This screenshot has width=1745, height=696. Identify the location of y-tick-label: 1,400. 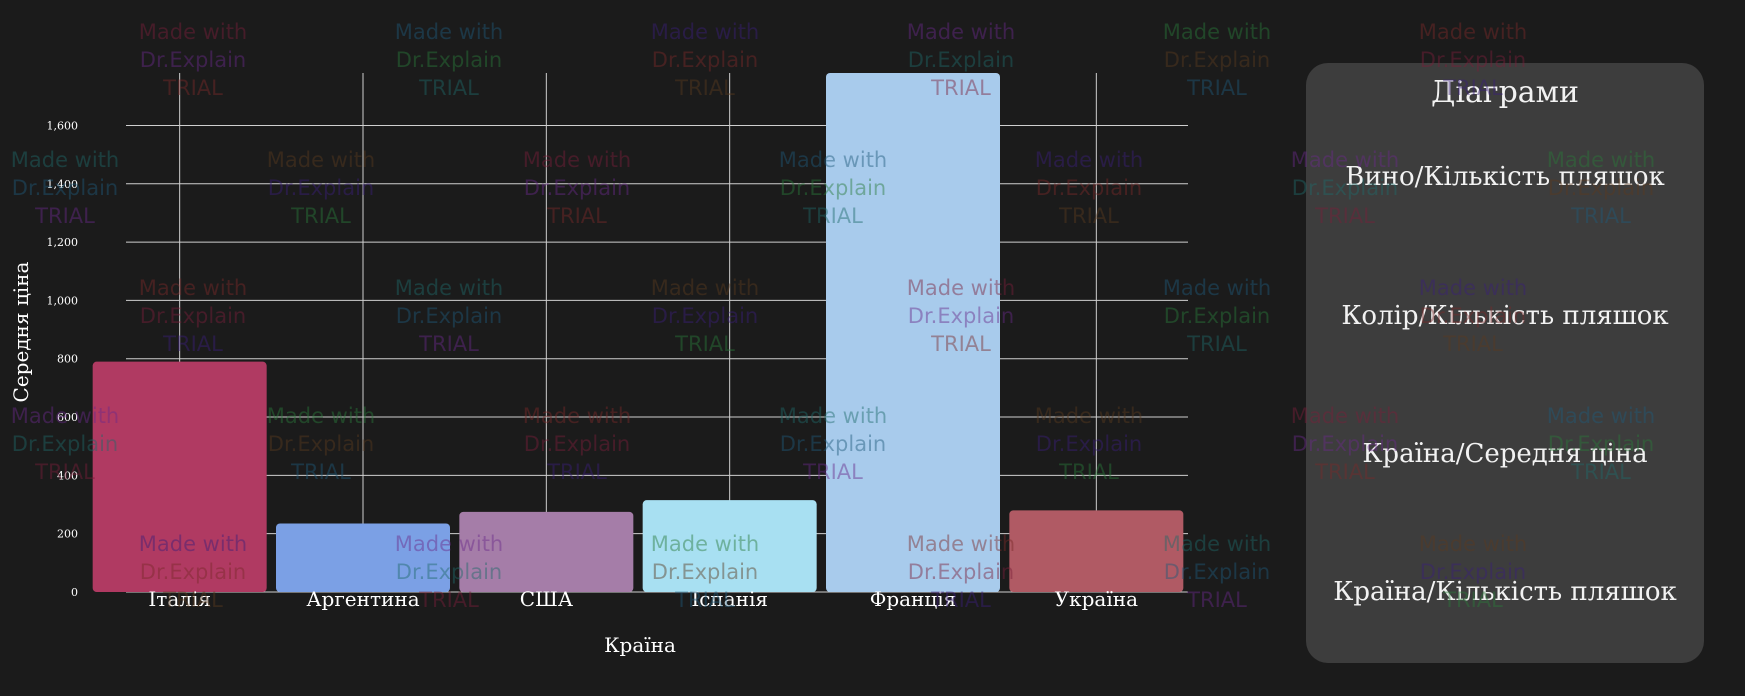
(63, 184).